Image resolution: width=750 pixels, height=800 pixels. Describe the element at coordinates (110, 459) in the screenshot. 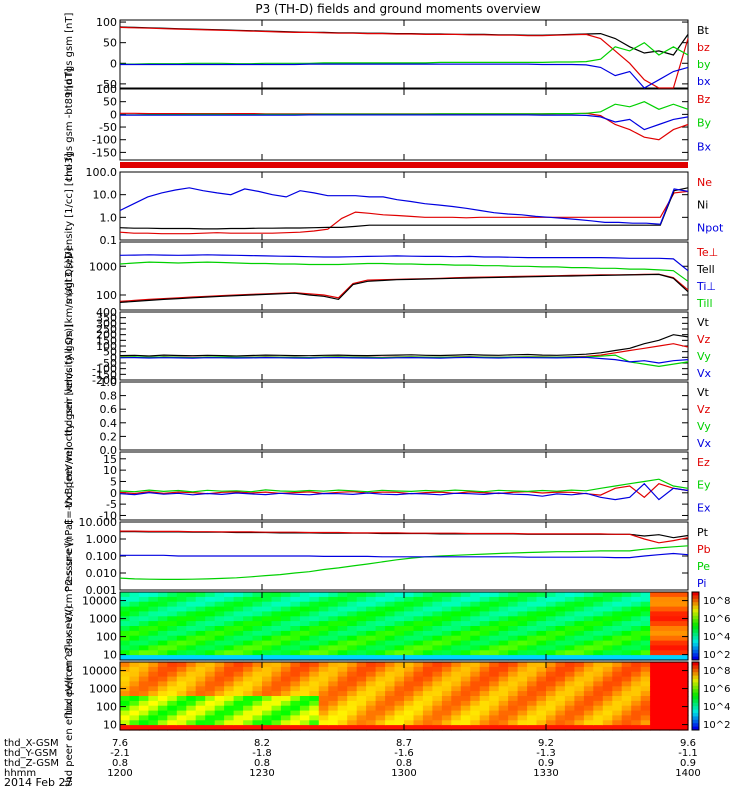

I see `y-tick-label: 15` at that location.